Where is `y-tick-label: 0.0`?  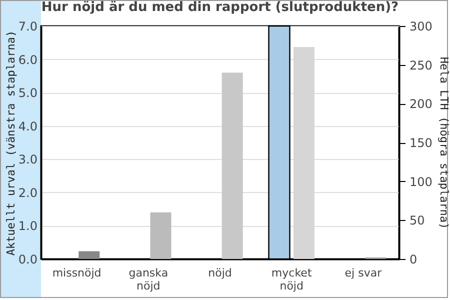 y-tick-label: 0.0 is located at coordinates (28, 259).